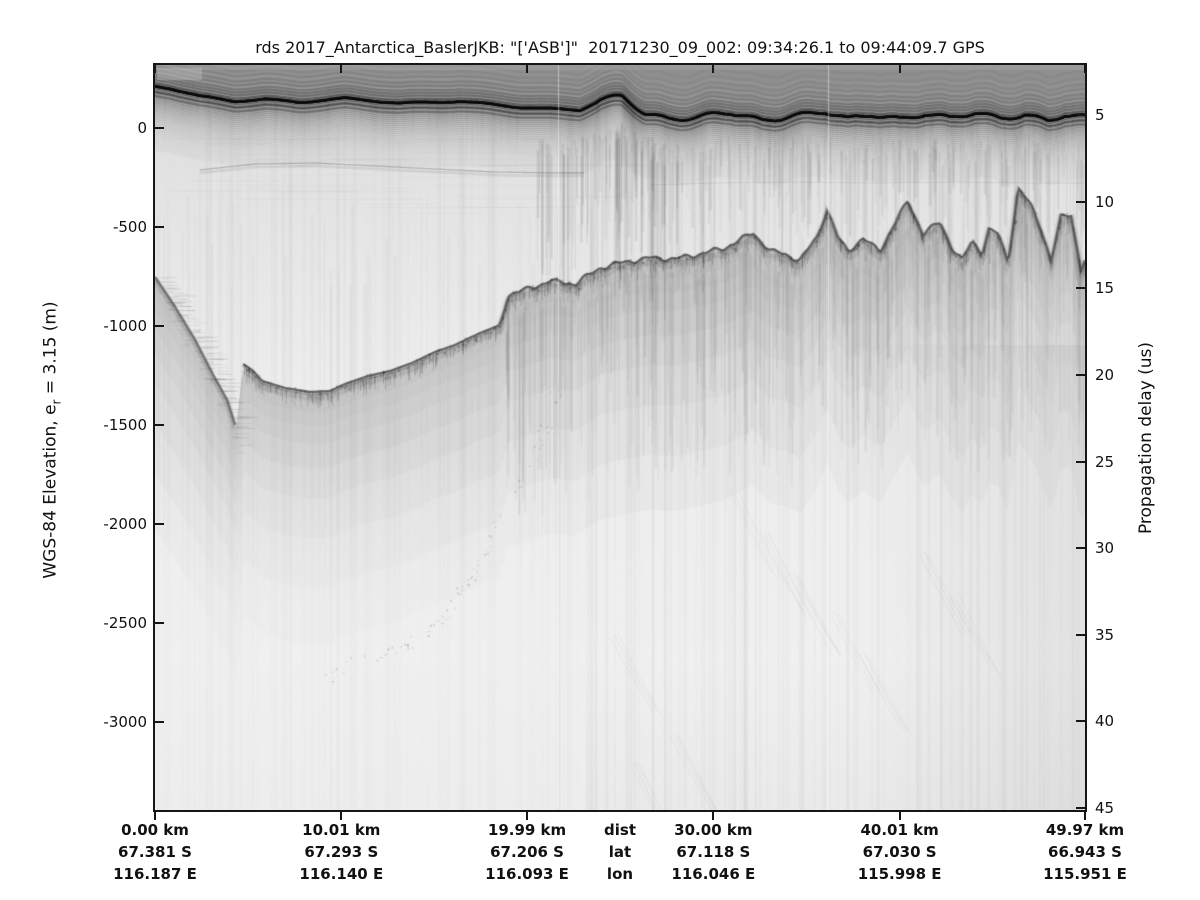  I want to click on dist-value: 10.01 km, so click(341, 830).